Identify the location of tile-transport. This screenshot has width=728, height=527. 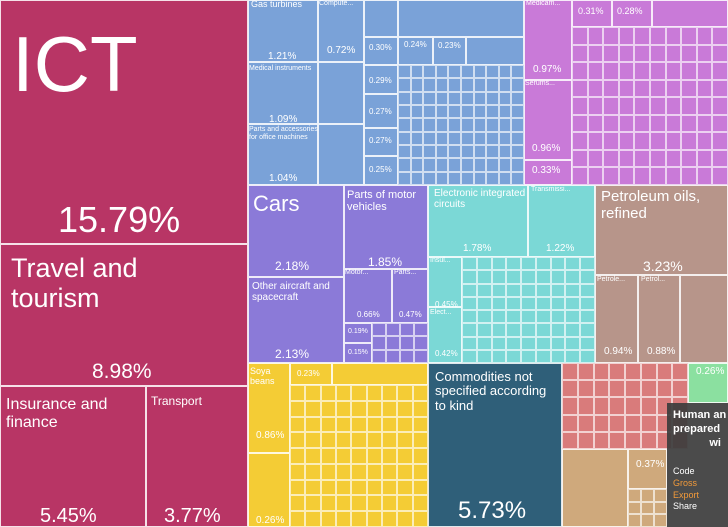
(197, 456).